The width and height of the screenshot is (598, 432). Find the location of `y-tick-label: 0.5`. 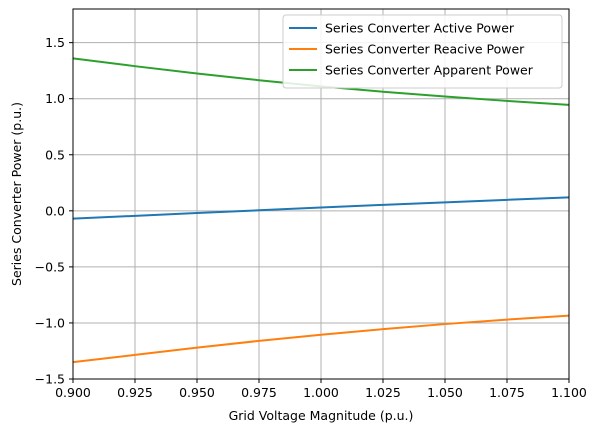

y-tick-label: 0.5 is located at coordinates (55, 154).